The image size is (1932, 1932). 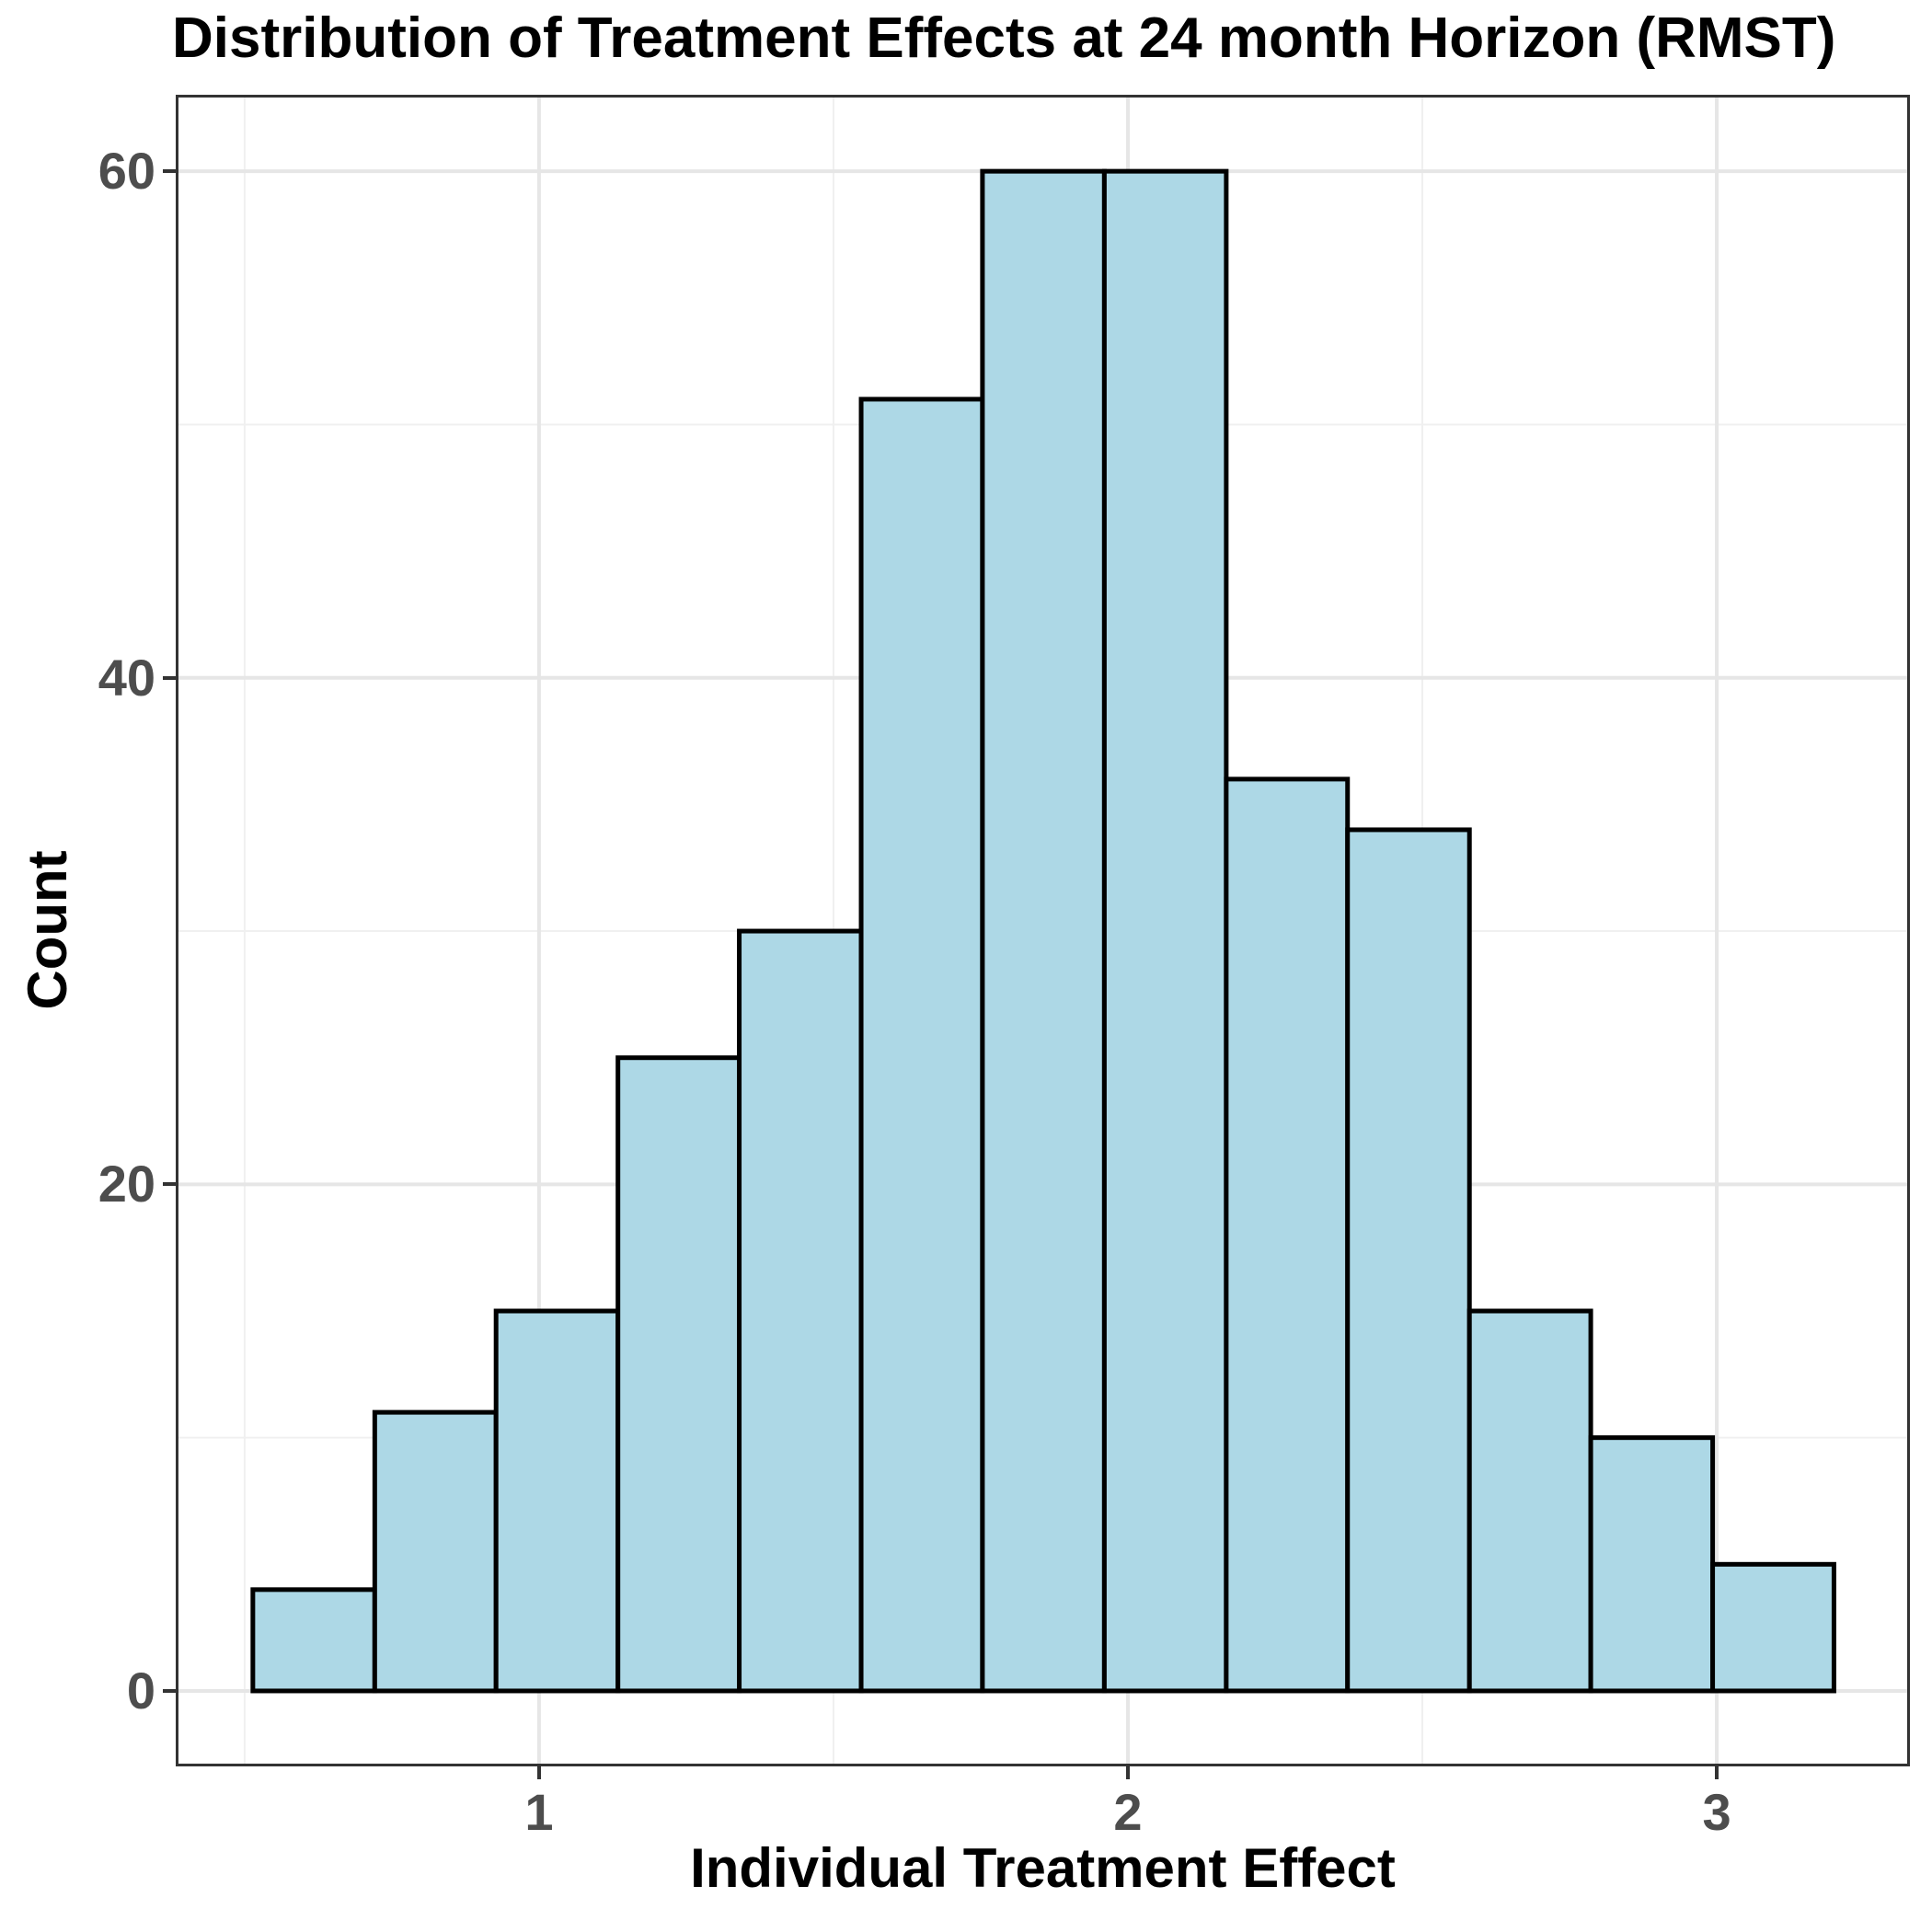 What do you see at coordinates (1128, 1812) in the screenshot?
I see `x-tick-label: 2` at bounding box center [1128, 1812].